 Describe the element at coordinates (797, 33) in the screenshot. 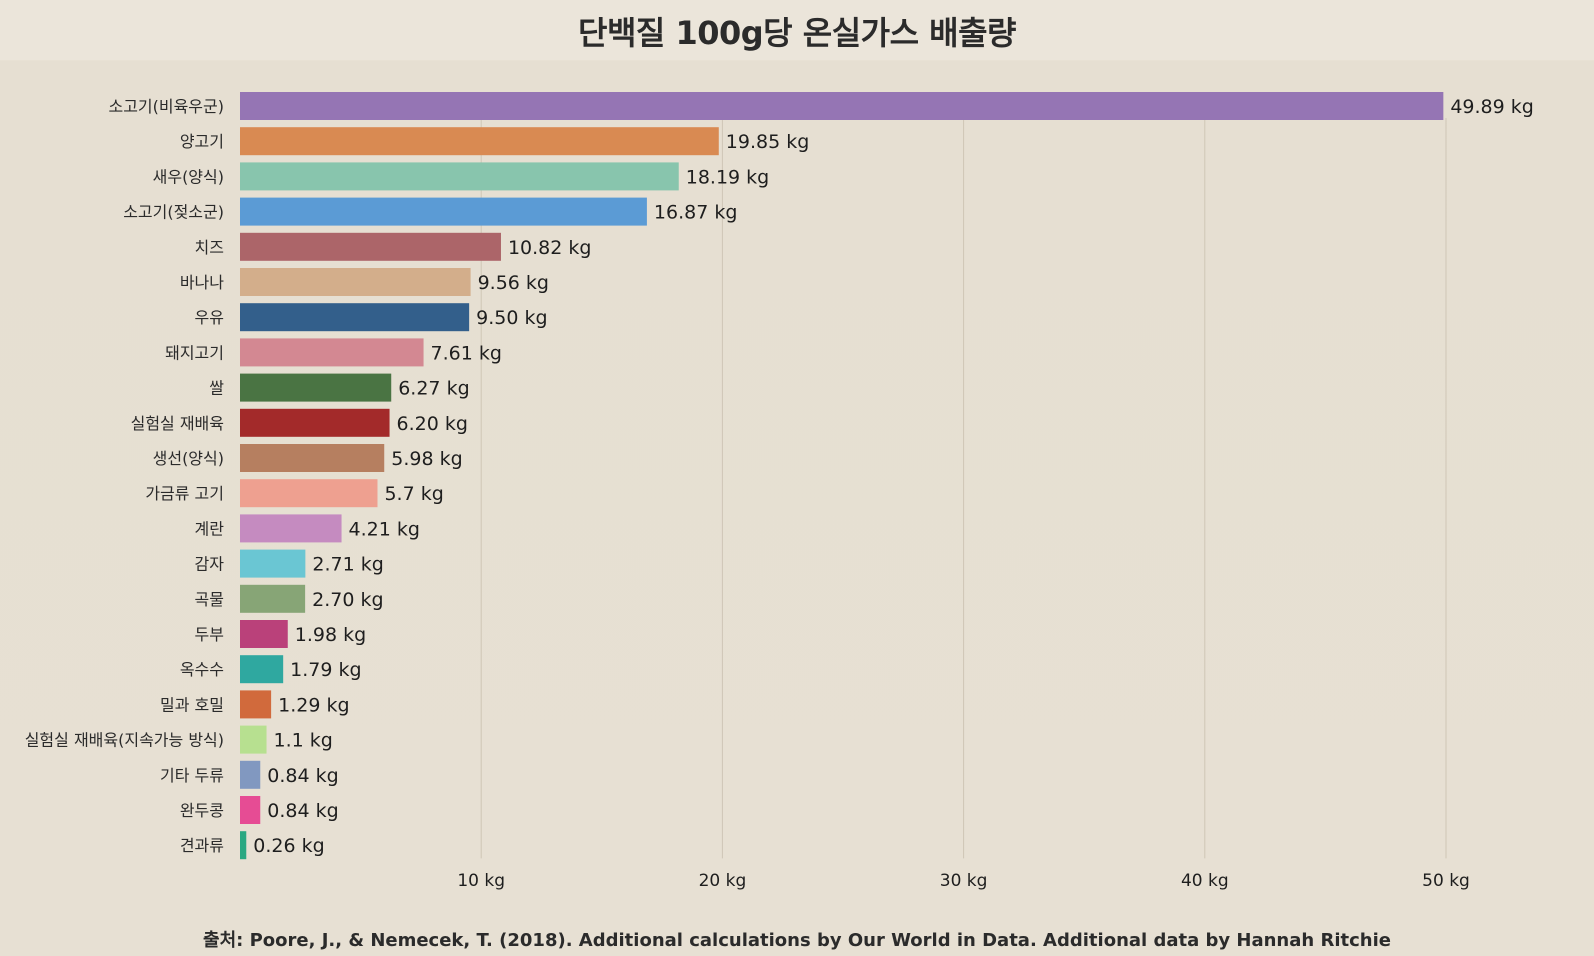

I see `chart-title: 단백질 100g당 온실가스 배출량` at that location.